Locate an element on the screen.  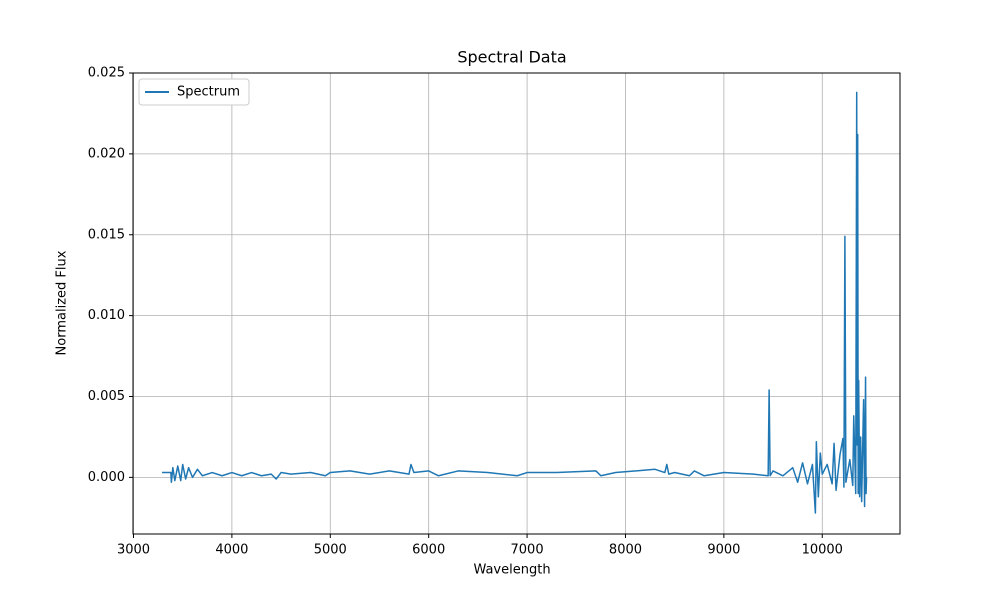
y-tick-label: 0.025 is located at coordinates (106, 73).